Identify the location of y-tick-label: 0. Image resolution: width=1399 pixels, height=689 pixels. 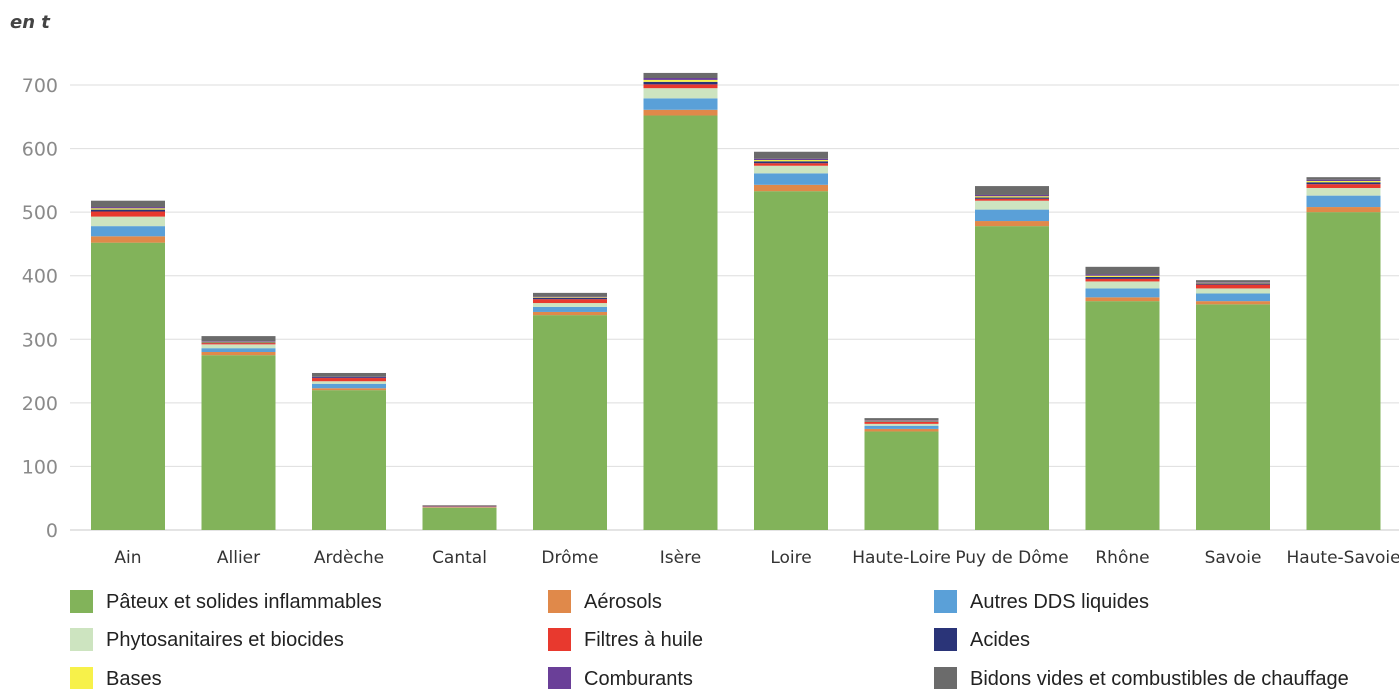
(52, 531).